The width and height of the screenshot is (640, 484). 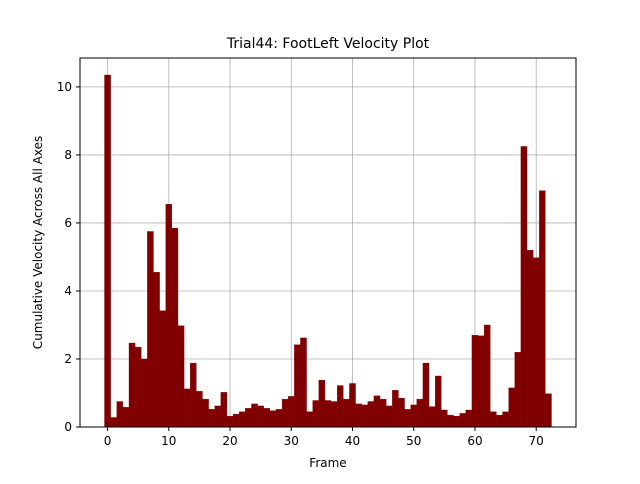 I want to click on x-tick-label: 70, so click(x=536, y=441).